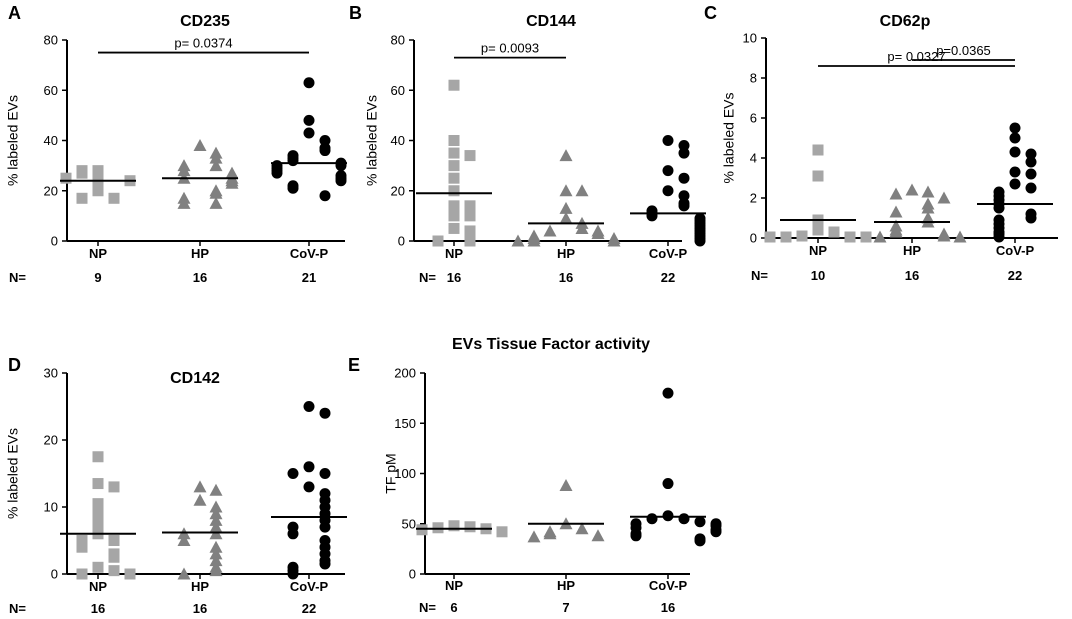 This screenshot has width=1072, height=619. What do you see at coordinates (398, 90) in the screenshot?
I see `y-tick-label: 60` at bounding box center [398, 90].